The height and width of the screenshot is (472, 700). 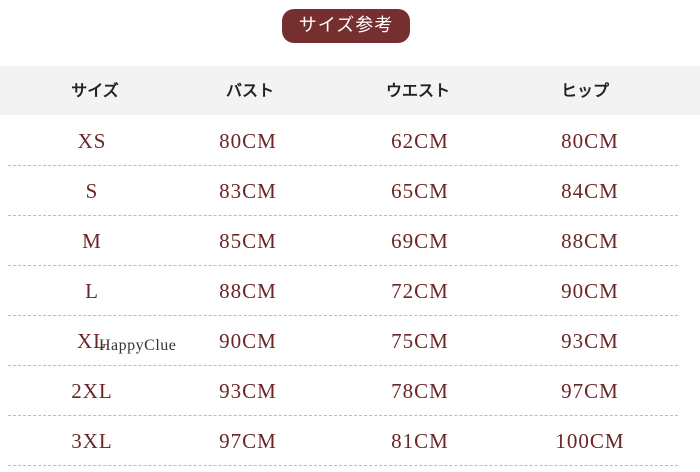 What do you see at coordinates (95, 90) in the screenshot?
I see `header-size: サイズ` at bounding box center [95, 90].